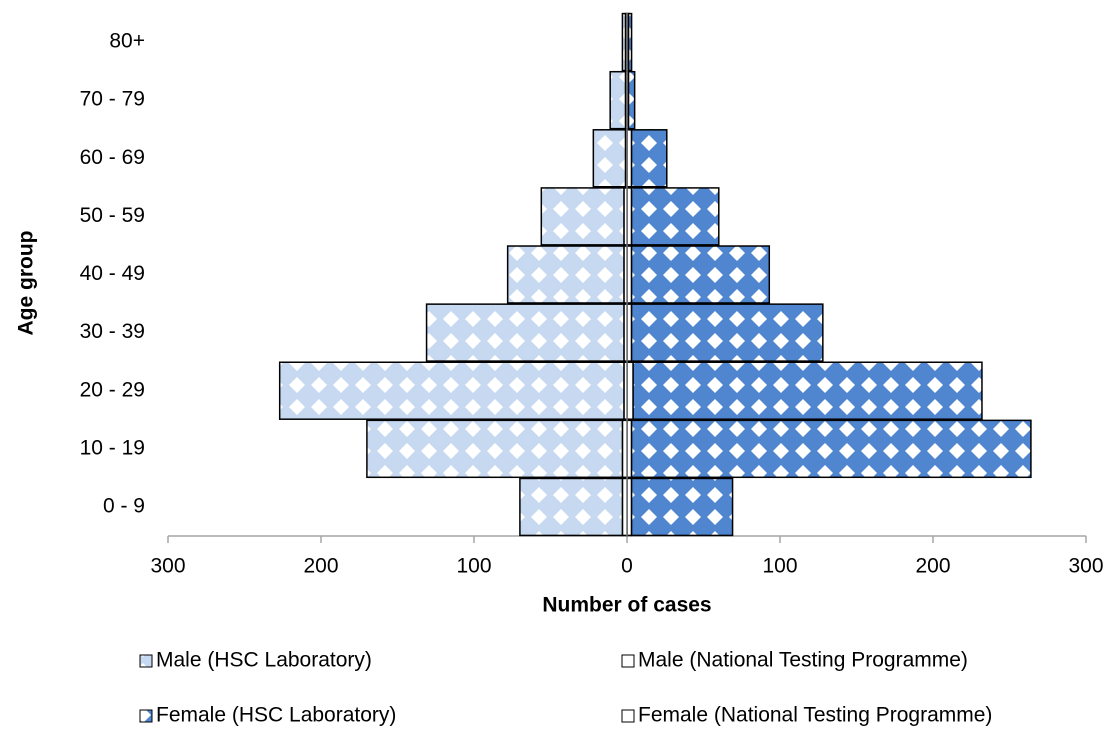 The height and width of the screenshot is (736, 1110). What do you see at coordinates (276, 715) in the screenshot?
I see `legend-label: Female (HSC Laboratory)` at bounding box center [276, 715].